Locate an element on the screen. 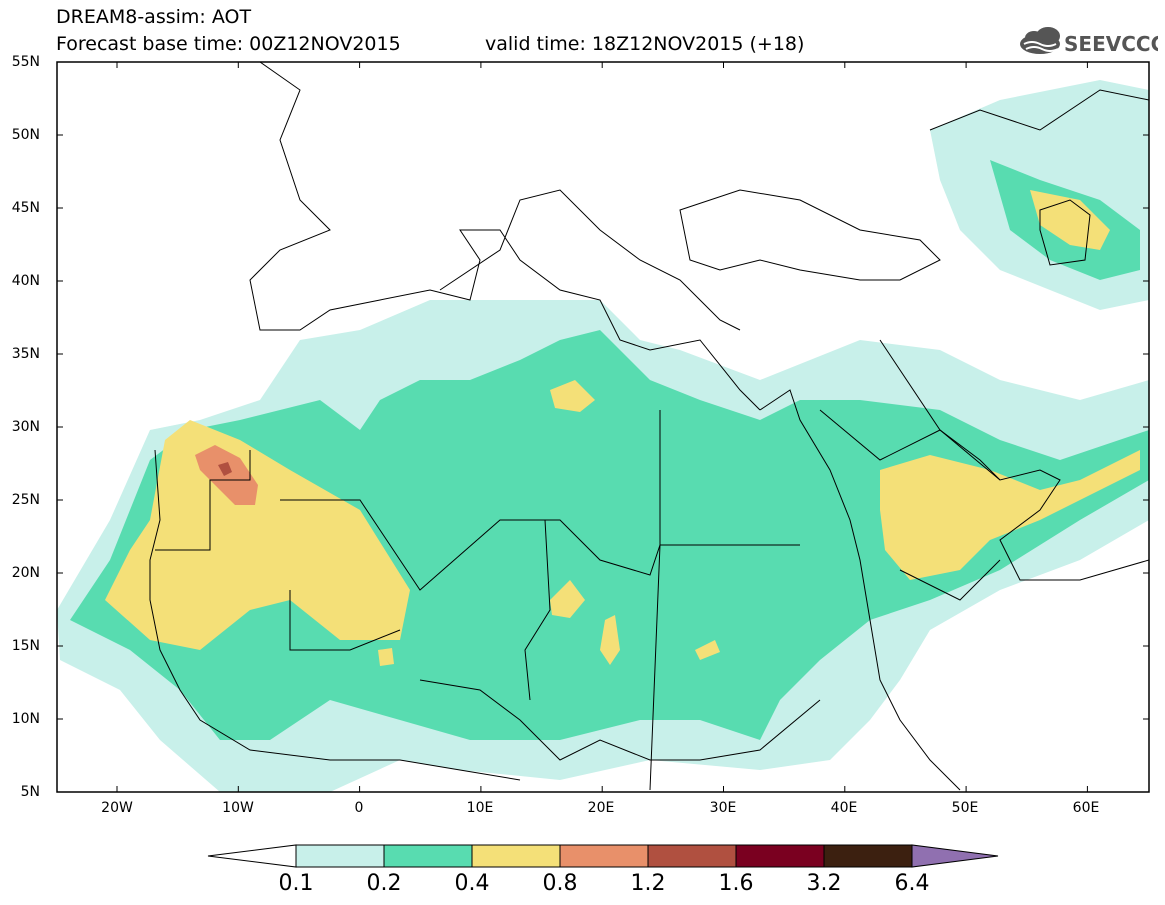 The height and width of the screenshot is (905, 1165). colorbar-label: 0.2 is located at coordinates (384, 883).